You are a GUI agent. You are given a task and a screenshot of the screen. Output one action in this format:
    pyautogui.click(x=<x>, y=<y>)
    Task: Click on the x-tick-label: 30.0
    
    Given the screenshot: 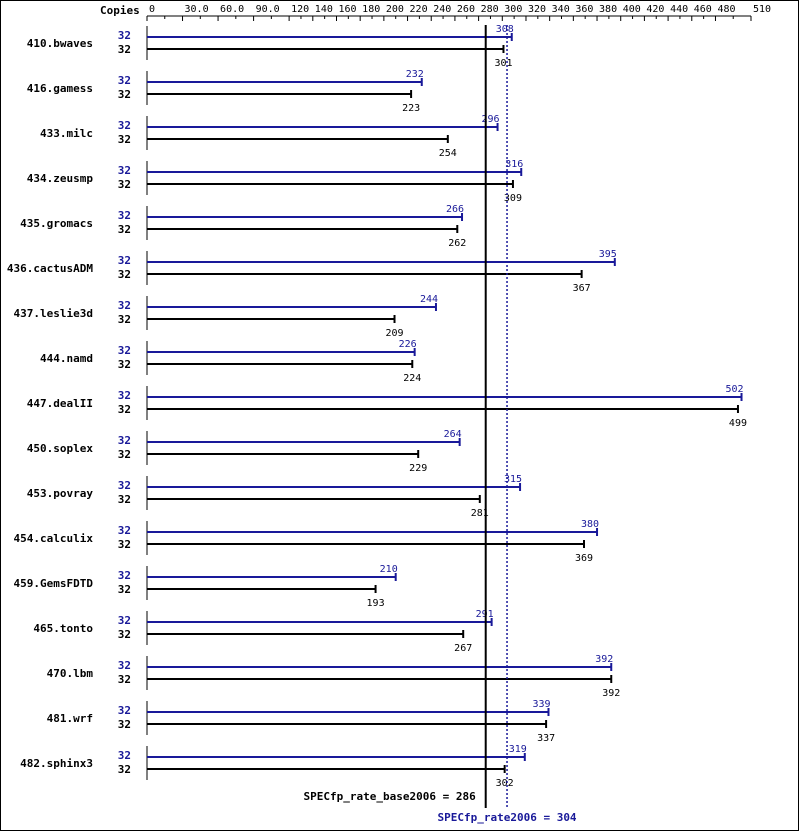 What is the action you would take?
    pyautogui.click(x=197, y=9)
    